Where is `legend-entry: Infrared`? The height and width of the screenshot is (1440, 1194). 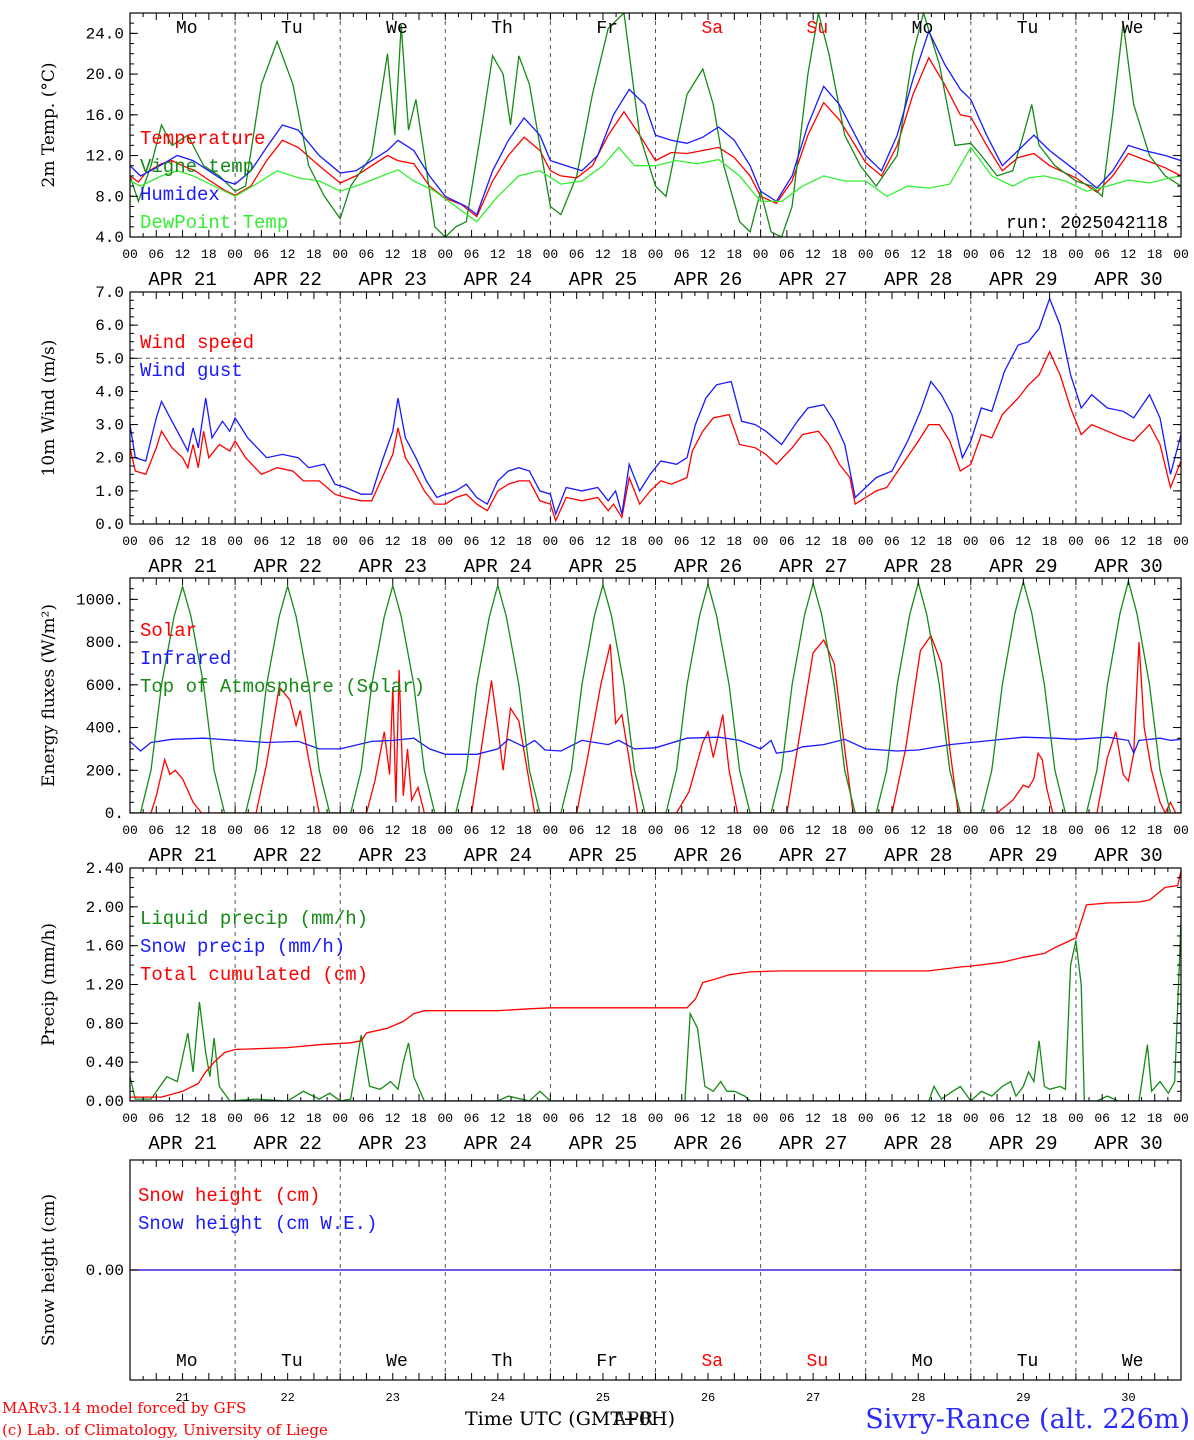 legend-entry: Infrared is located at coordinates (185, 659).